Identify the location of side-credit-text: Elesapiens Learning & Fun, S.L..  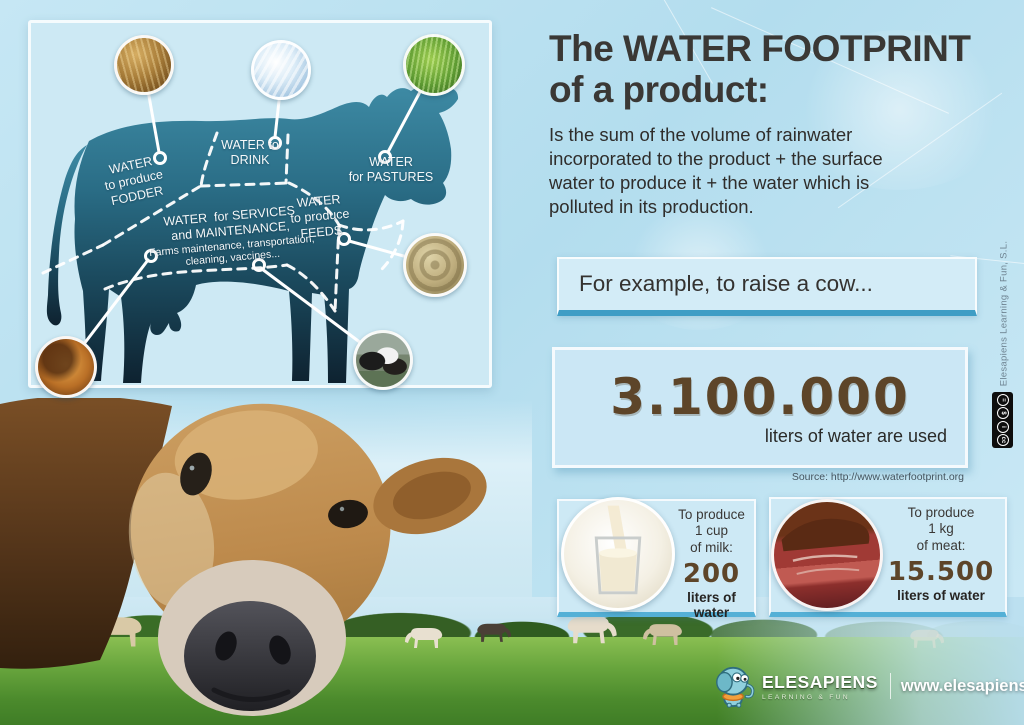
(1004, 313).